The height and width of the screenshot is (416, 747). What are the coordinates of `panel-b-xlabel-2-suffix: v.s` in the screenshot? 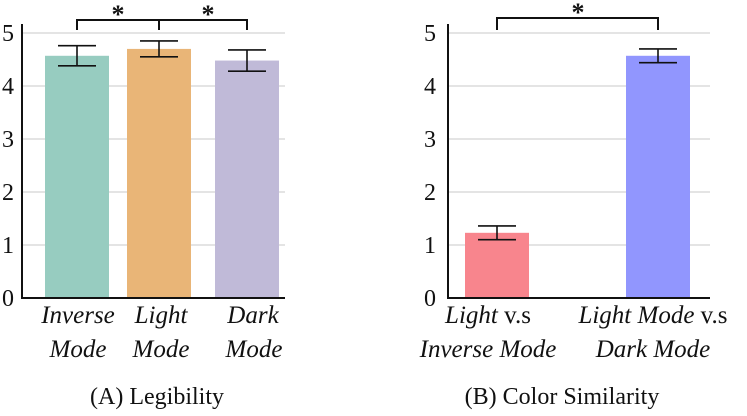 It's located at (710, 315).